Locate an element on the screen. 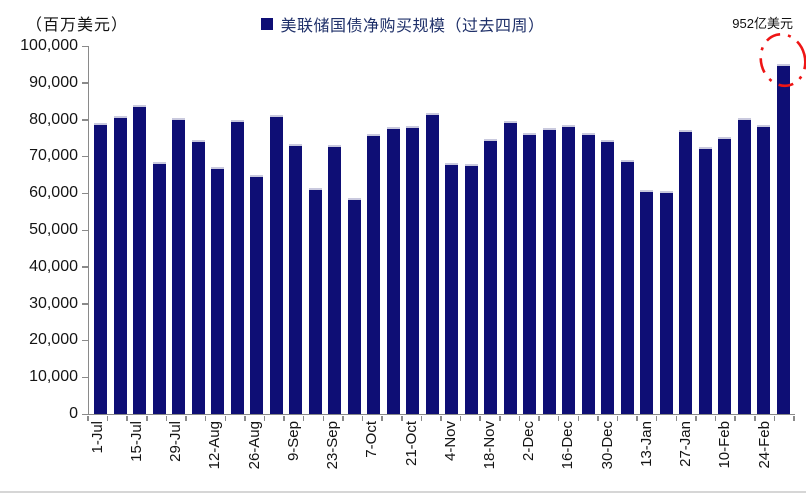 The image size is (806, 498). x-axis-tick-label: 13-Jan is located at coordinates (646, 444).